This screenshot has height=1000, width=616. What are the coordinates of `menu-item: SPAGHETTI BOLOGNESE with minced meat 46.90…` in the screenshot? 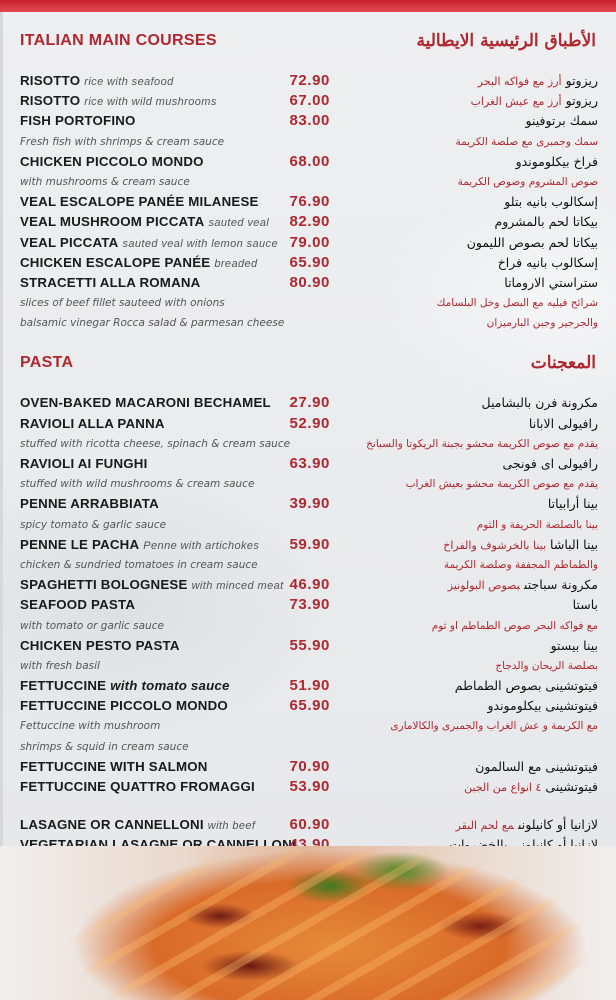 It's located at (308, 585).